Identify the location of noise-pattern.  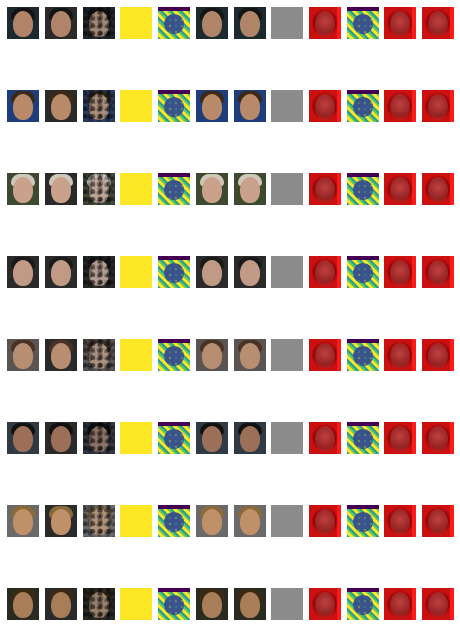
(99, 438).